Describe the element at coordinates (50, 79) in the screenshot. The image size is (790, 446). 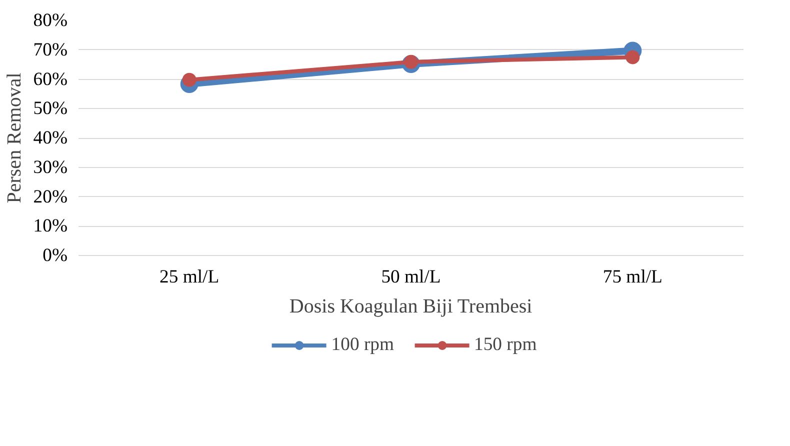
I see `y-tick-label: 60%` at that location.